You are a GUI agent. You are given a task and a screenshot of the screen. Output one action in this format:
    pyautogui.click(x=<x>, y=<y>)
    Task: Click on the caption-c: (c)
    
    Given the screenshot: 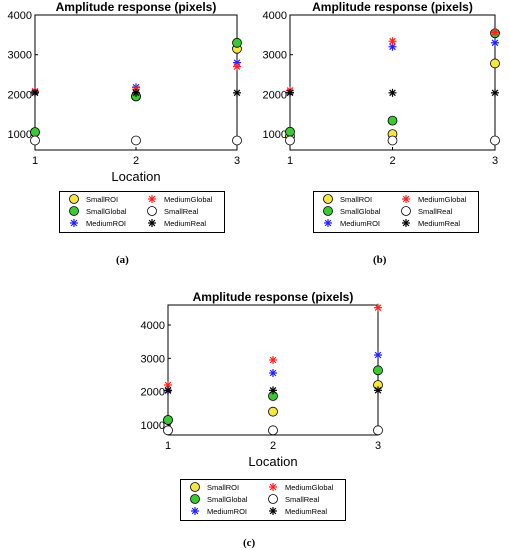 What is the action you would take?
    pyautogui.click(x=249, y=543)
    